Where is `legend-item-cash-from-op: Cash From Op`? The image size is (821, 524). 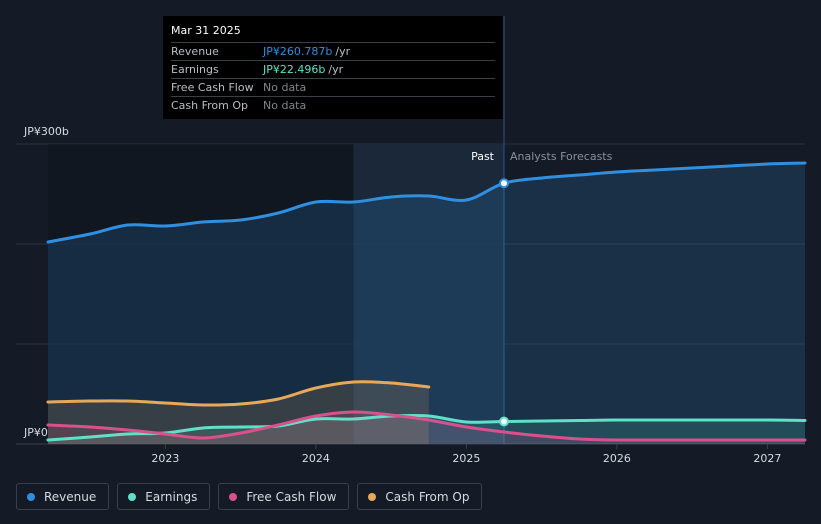
legend-item-cash-from-op: Cash From Op is located at coordinates (420, 496).